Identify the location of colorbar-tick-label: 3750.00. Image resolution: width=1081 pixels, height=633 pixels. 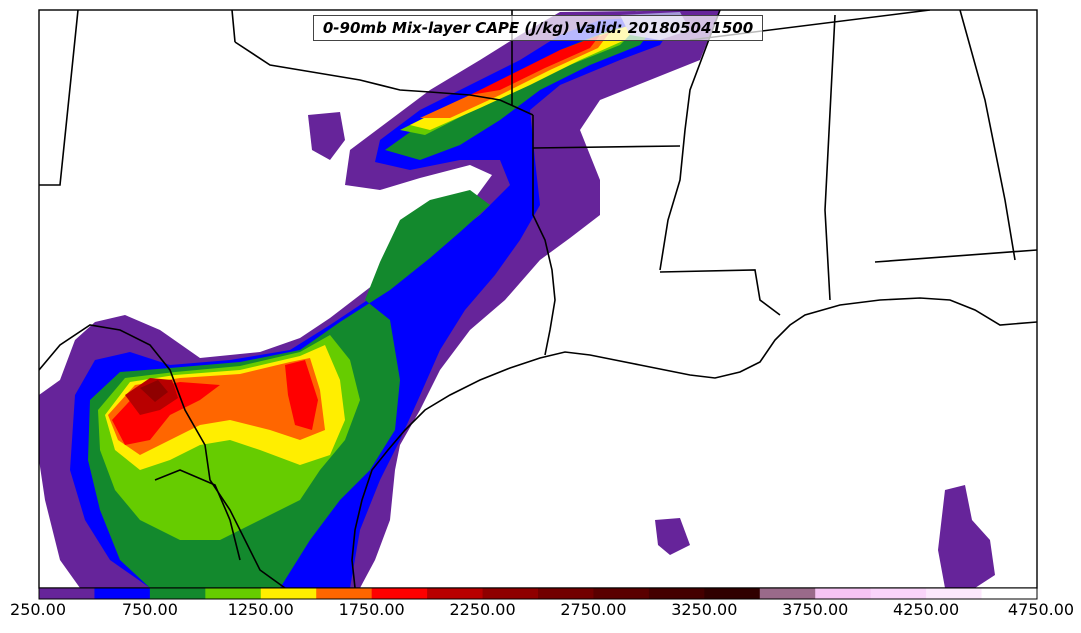
(815, 609).